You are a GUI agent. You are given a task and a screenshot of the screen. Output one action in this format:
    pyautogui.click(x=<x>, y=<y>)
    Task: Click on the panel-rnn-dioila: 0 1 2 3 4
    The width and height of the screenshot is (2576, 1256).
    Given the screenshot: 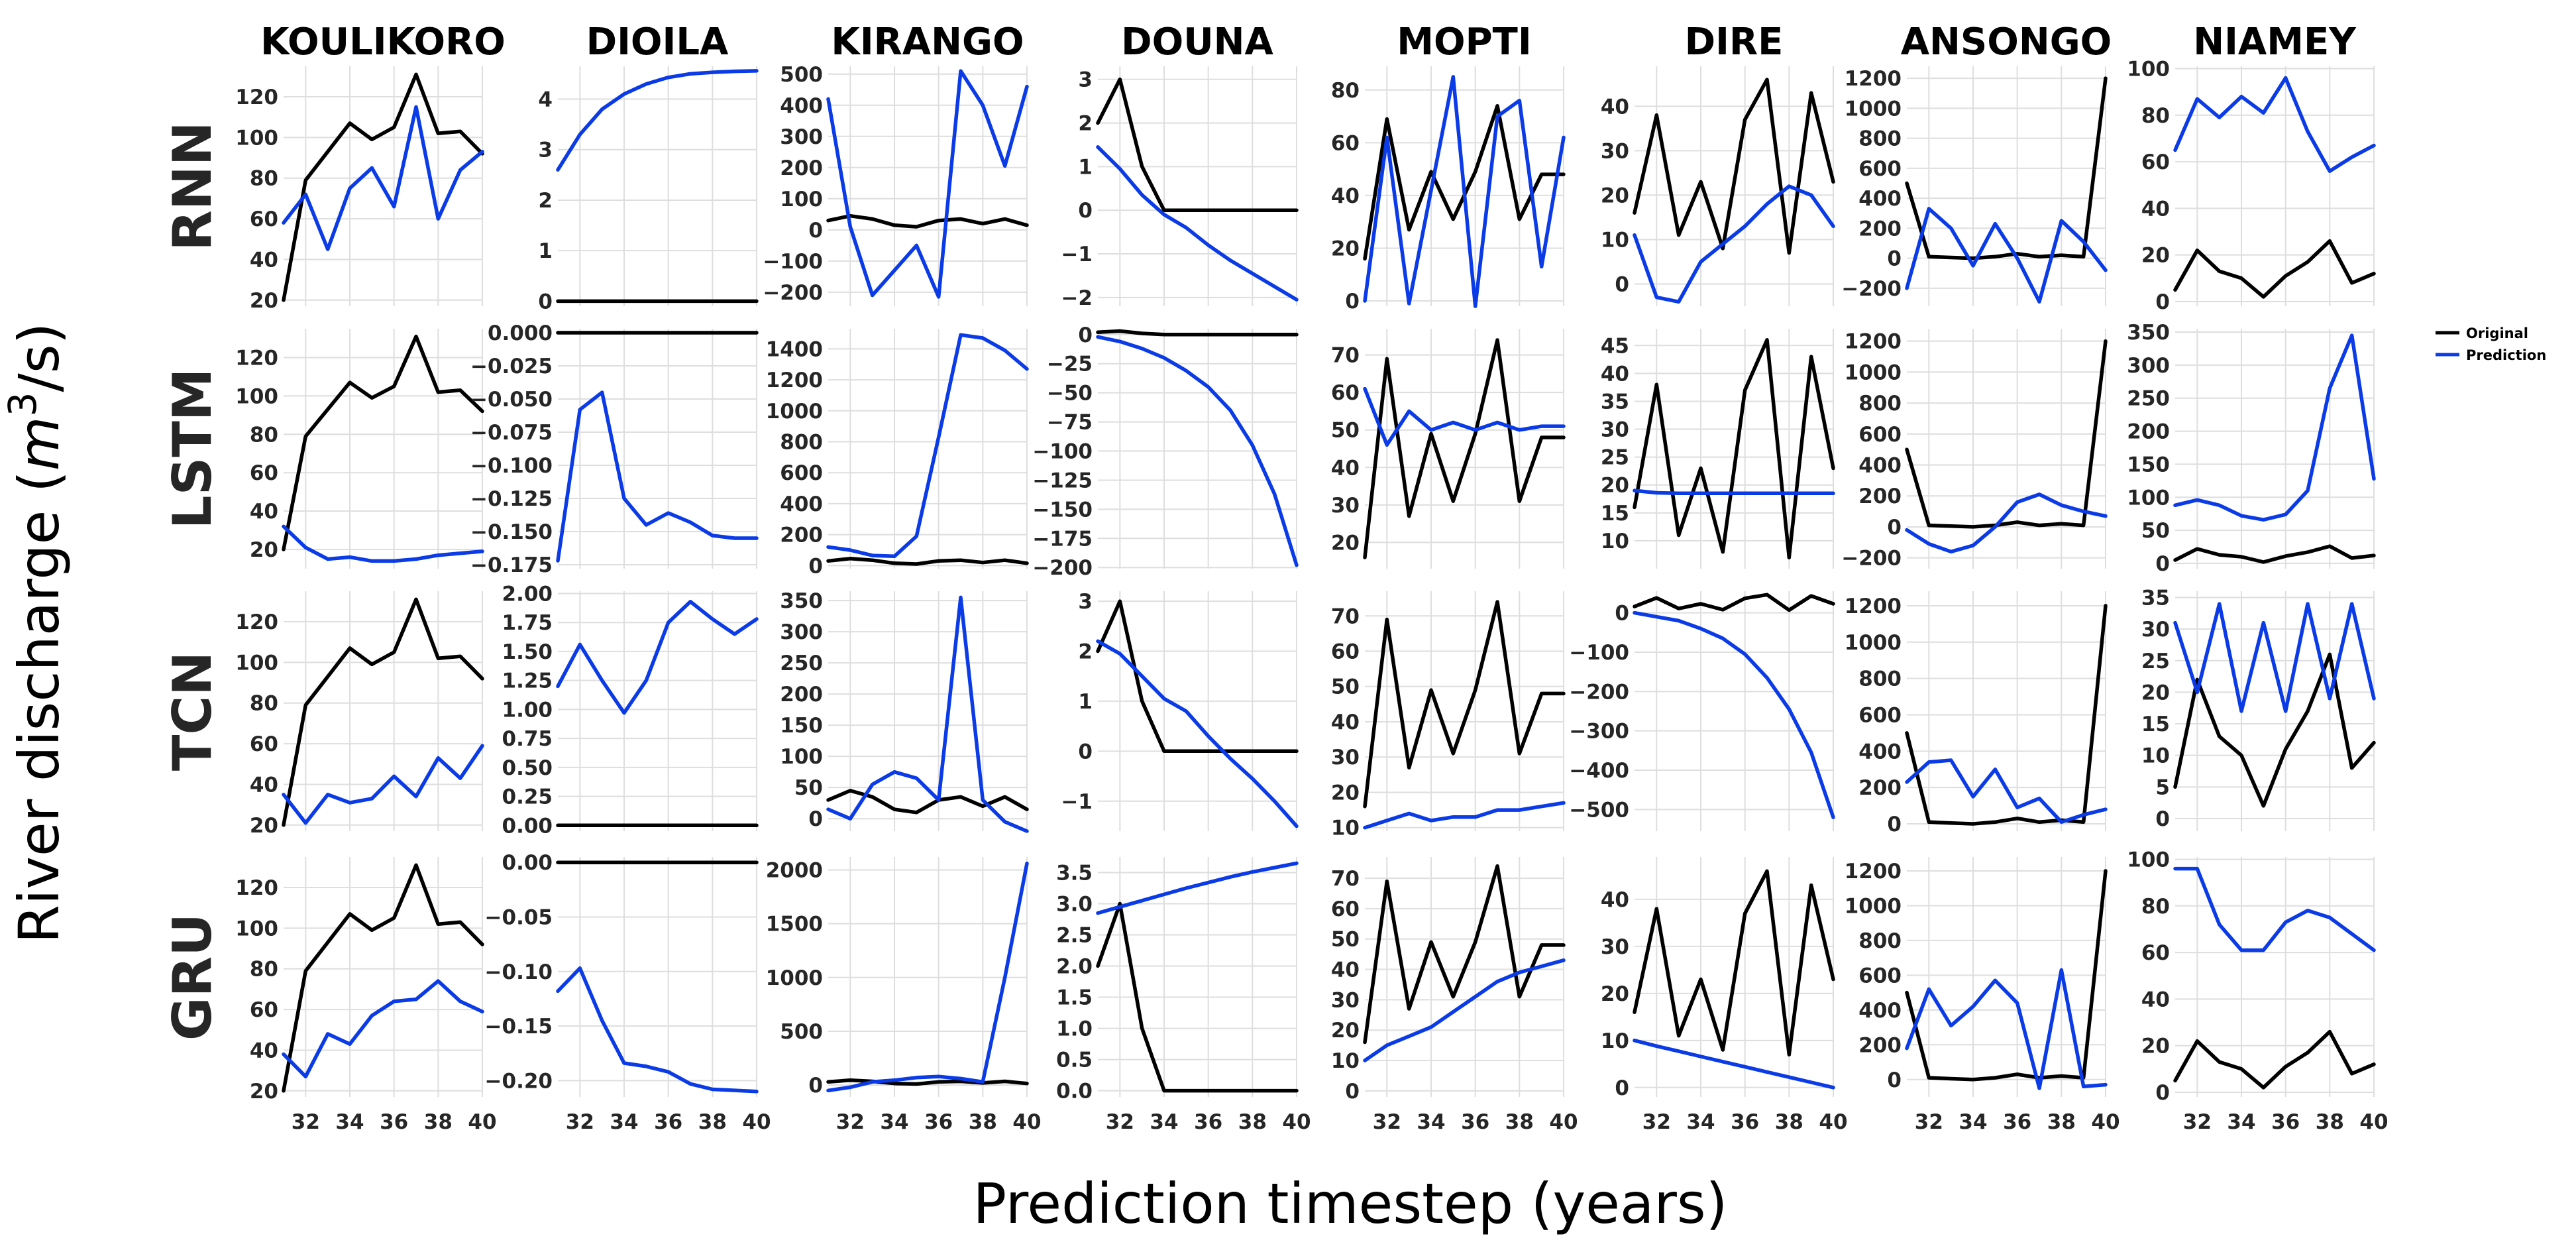 What is the action you would take?
    pyautogui.click(x=648, y=190)
    